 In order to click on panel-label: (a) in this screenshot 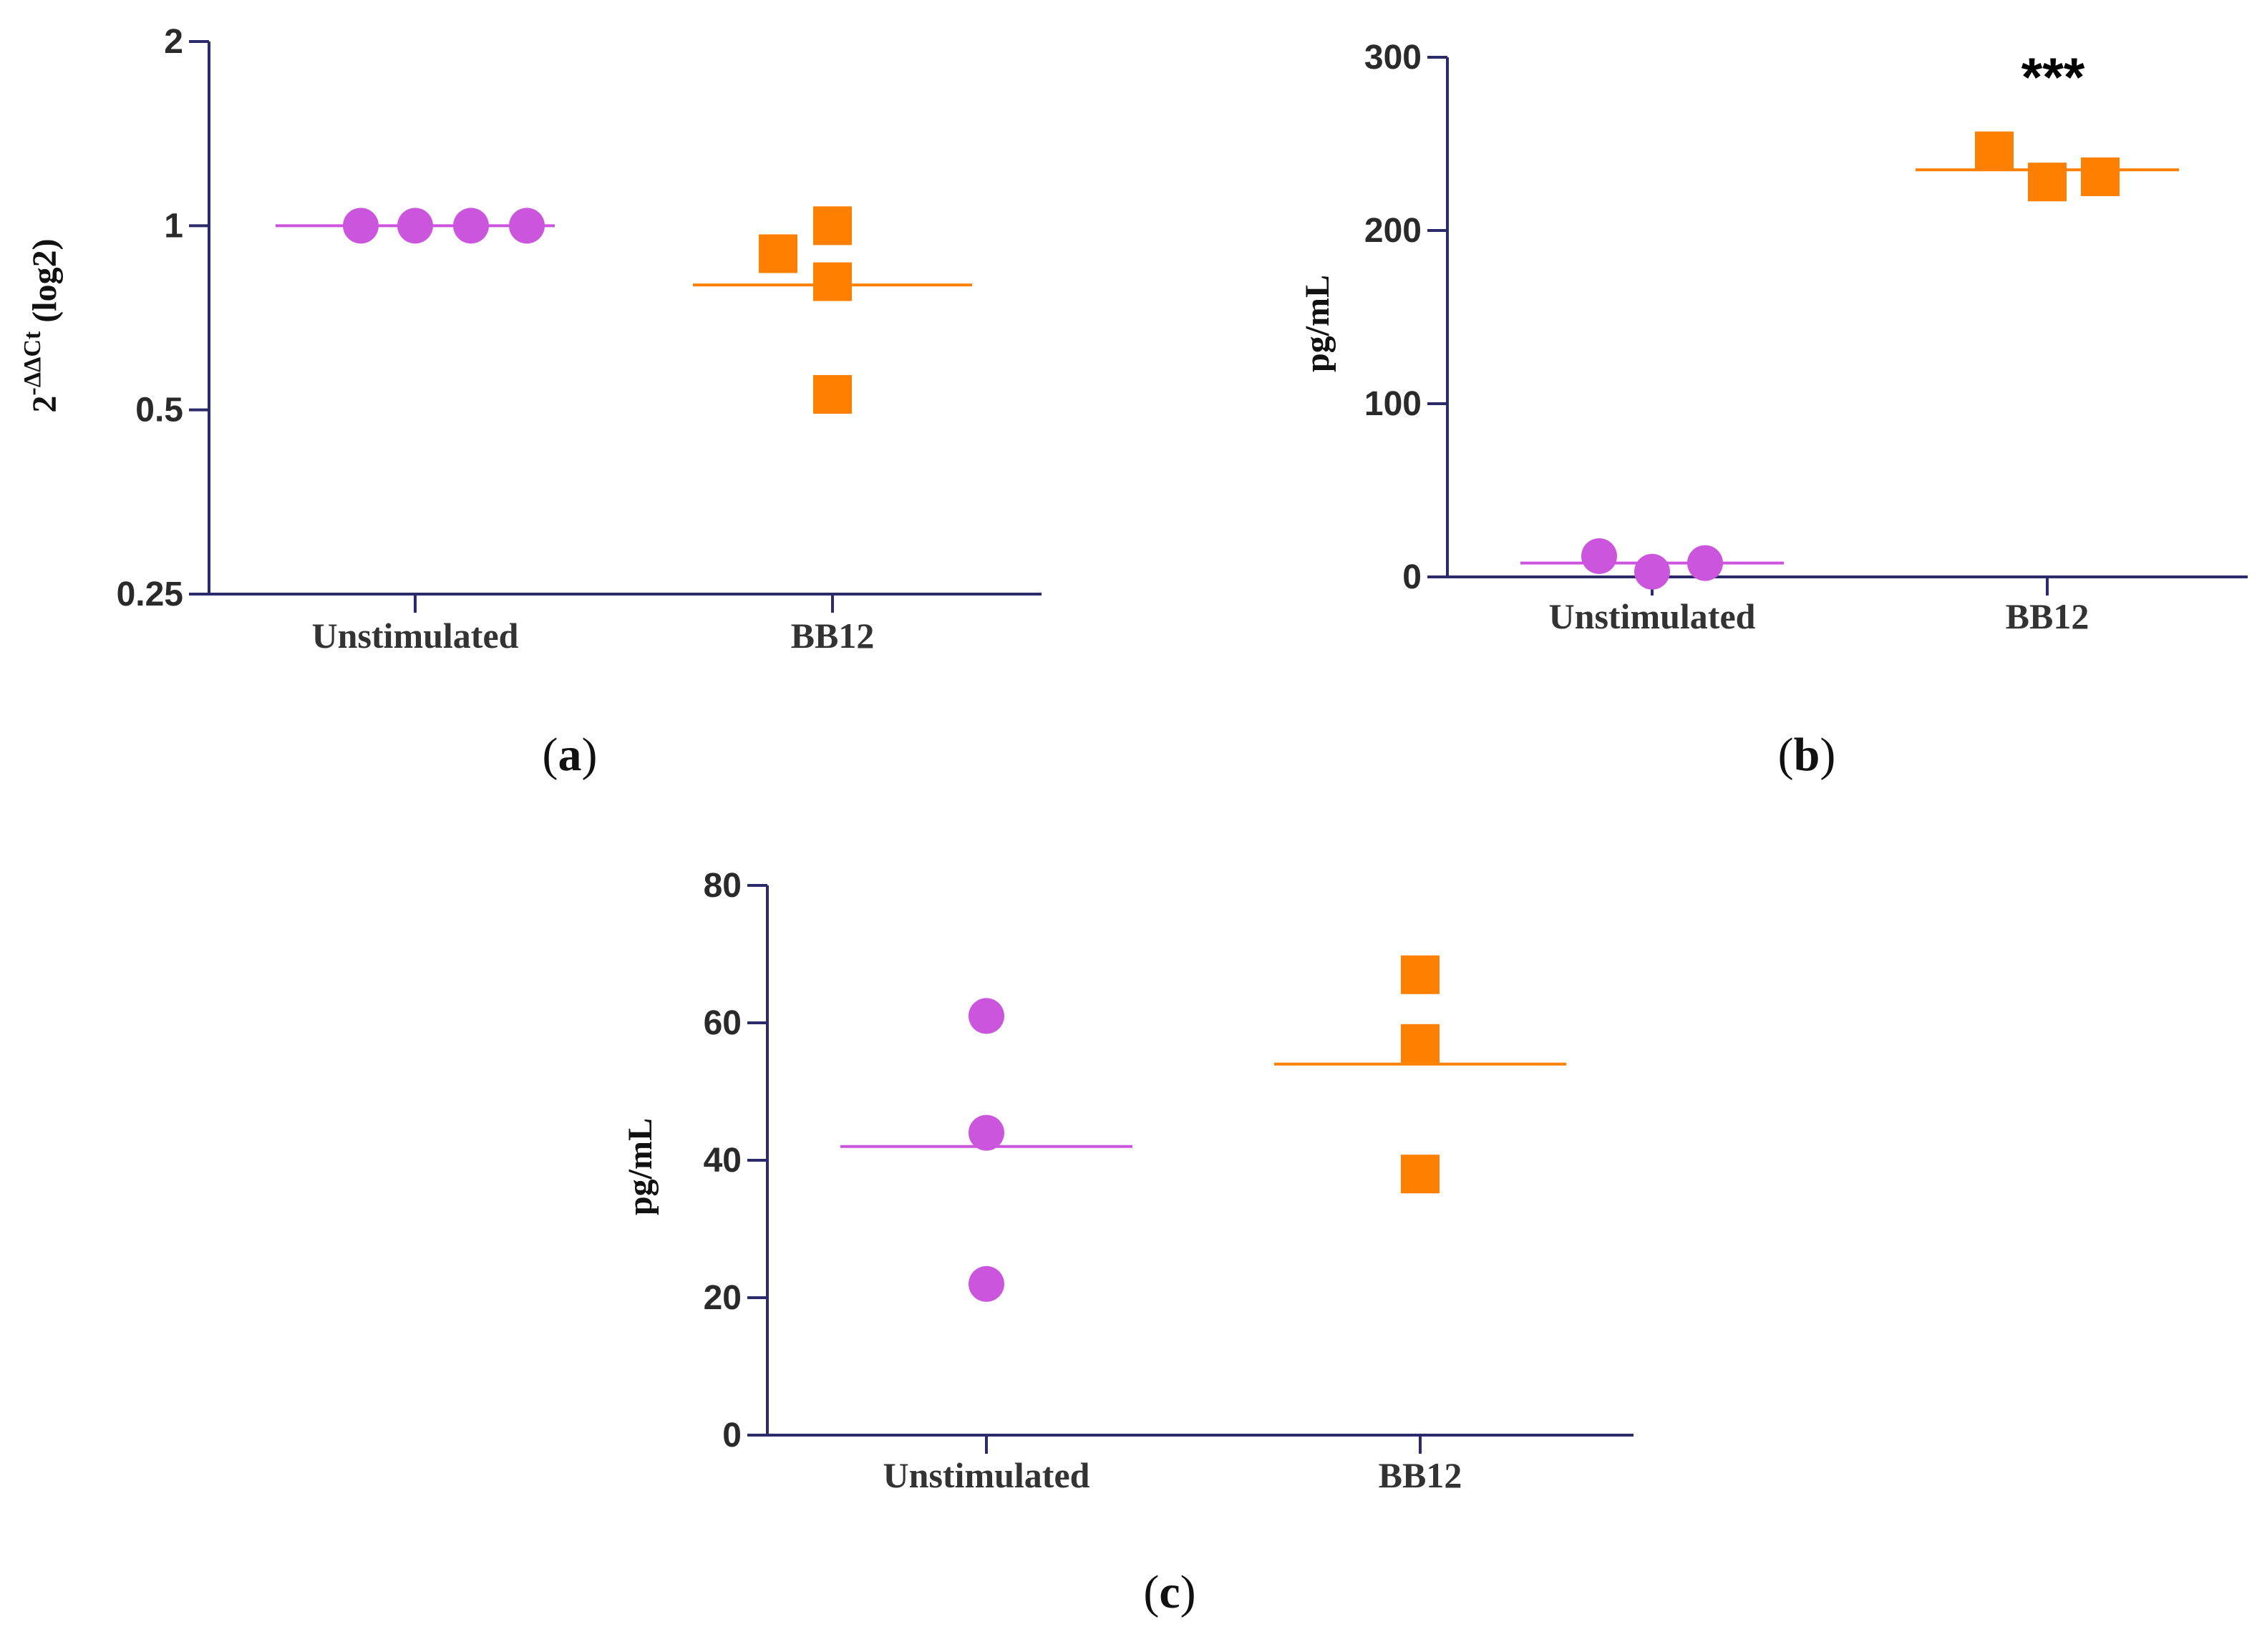, I will do `click(570, 755)`.